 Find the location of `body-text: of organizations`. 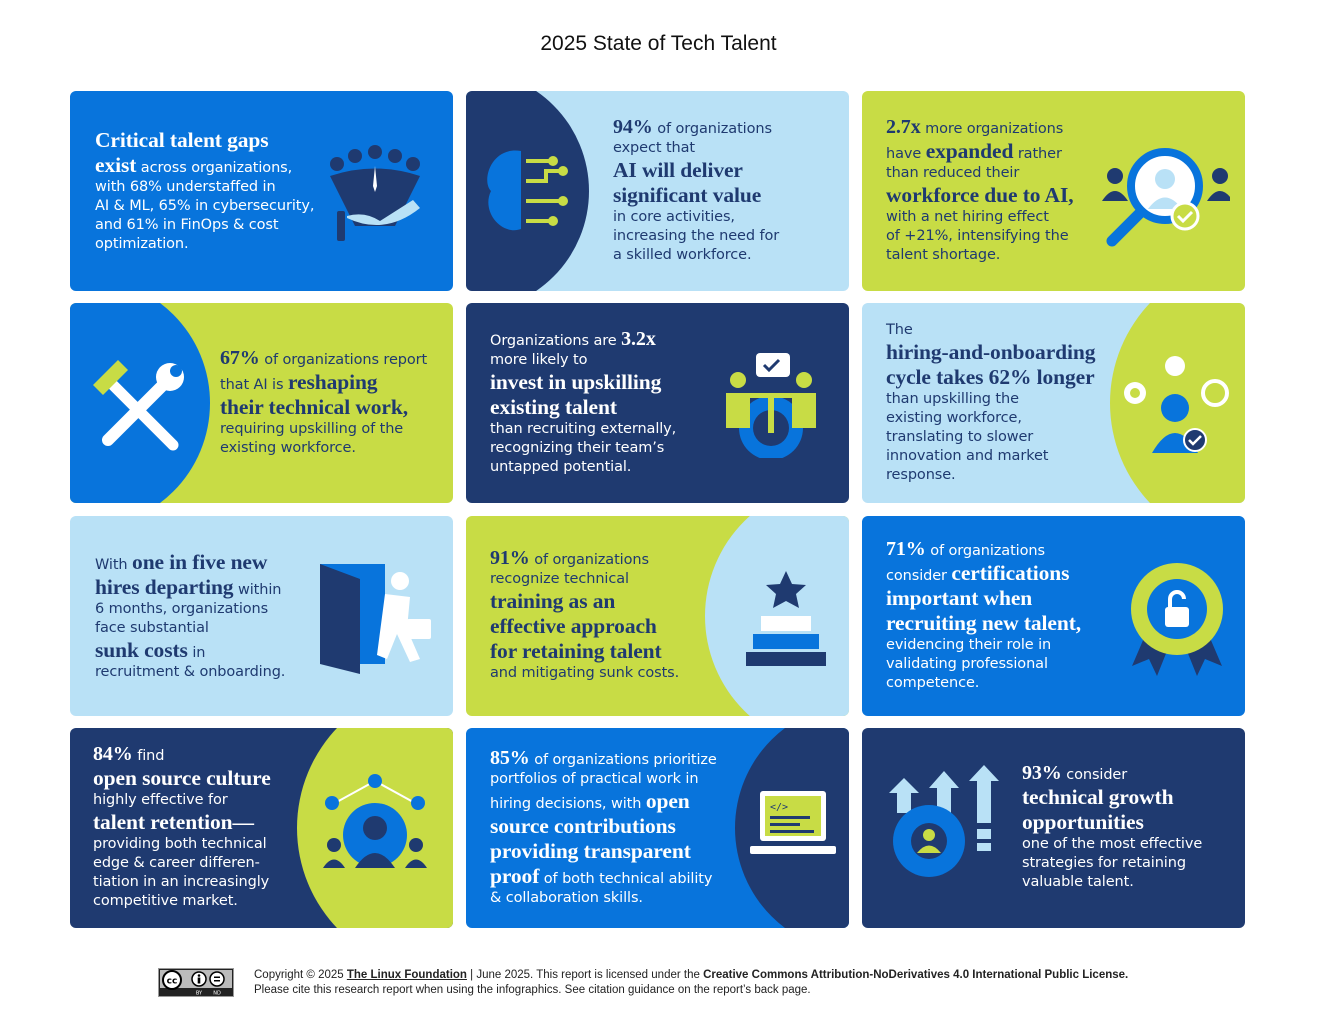

body-text: of organizations is located at coordinates (985, 550).